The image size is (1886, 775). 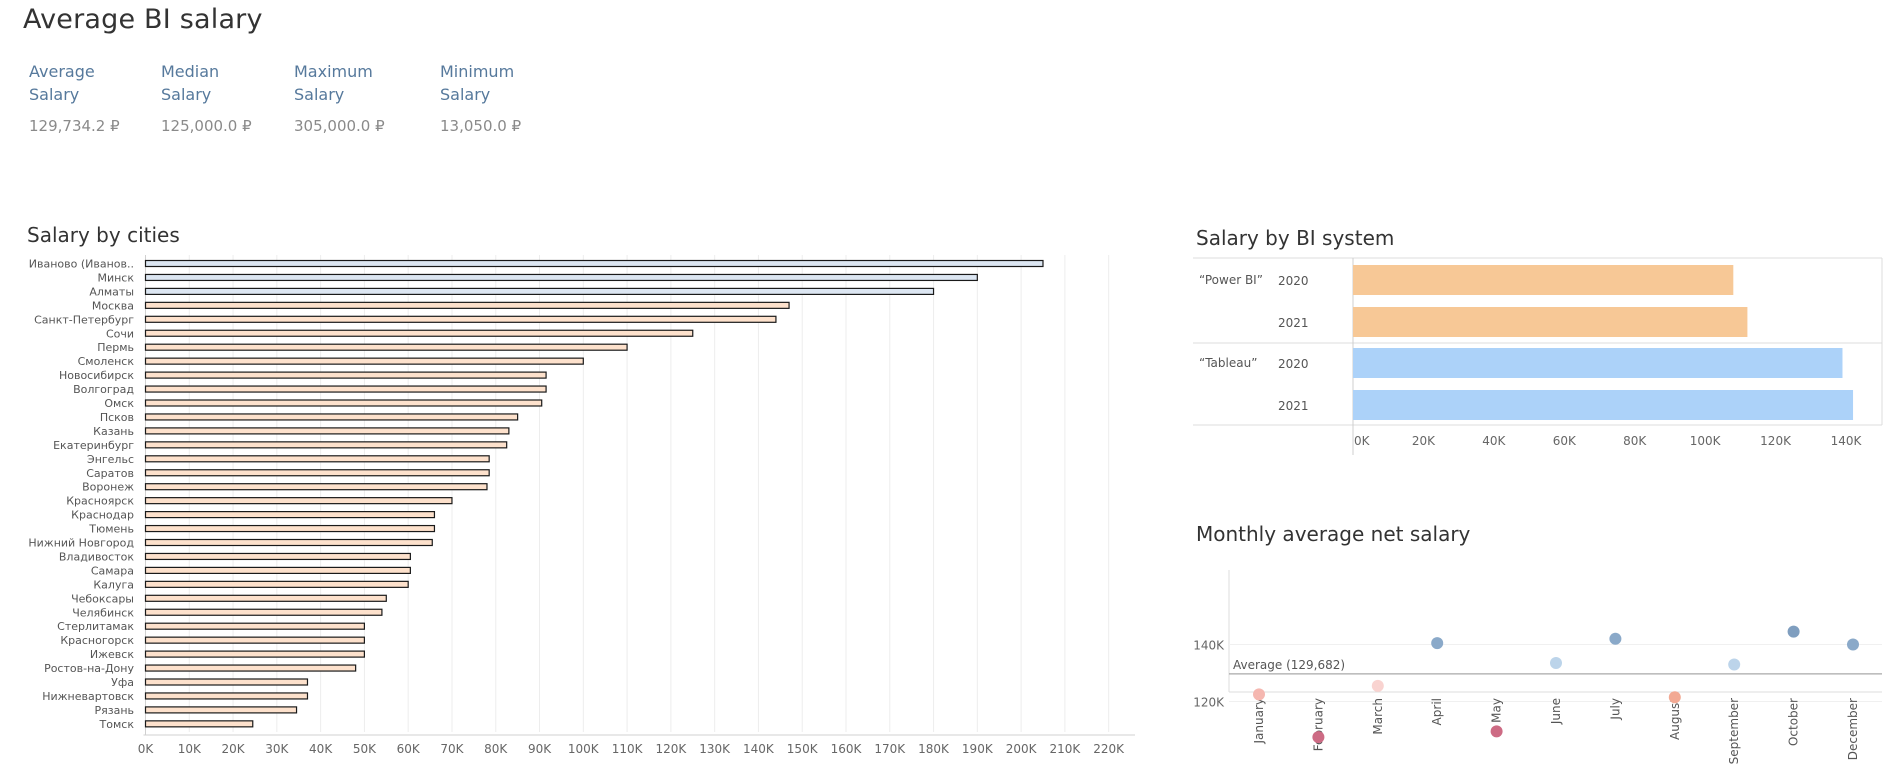 What do you see at coordinates (111, 529) in the screenshot?
I see `city-label: Тюмень` at bounding box center [111, 529].